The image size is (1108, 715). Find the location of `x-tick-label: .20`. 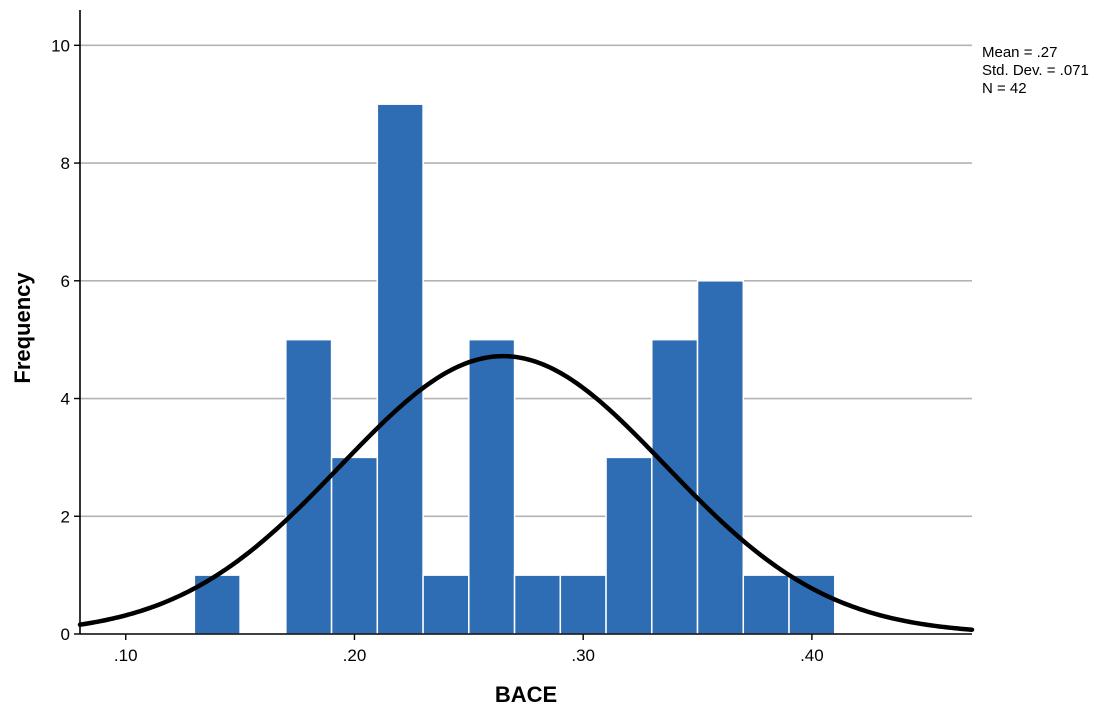

x-tick-label: .20 is located at coordinates (355, 655).